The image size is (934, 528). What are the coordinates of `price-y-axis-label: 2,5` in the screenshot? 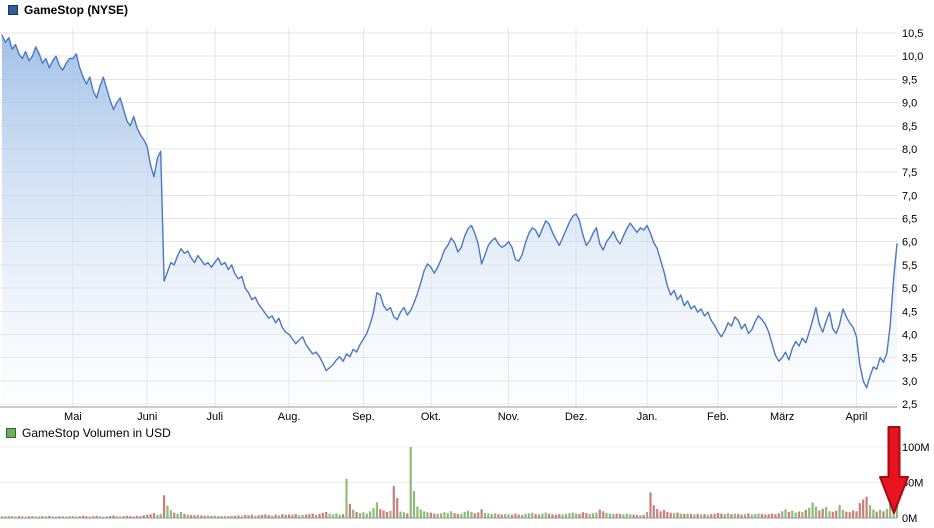 It's located at (909, 405).